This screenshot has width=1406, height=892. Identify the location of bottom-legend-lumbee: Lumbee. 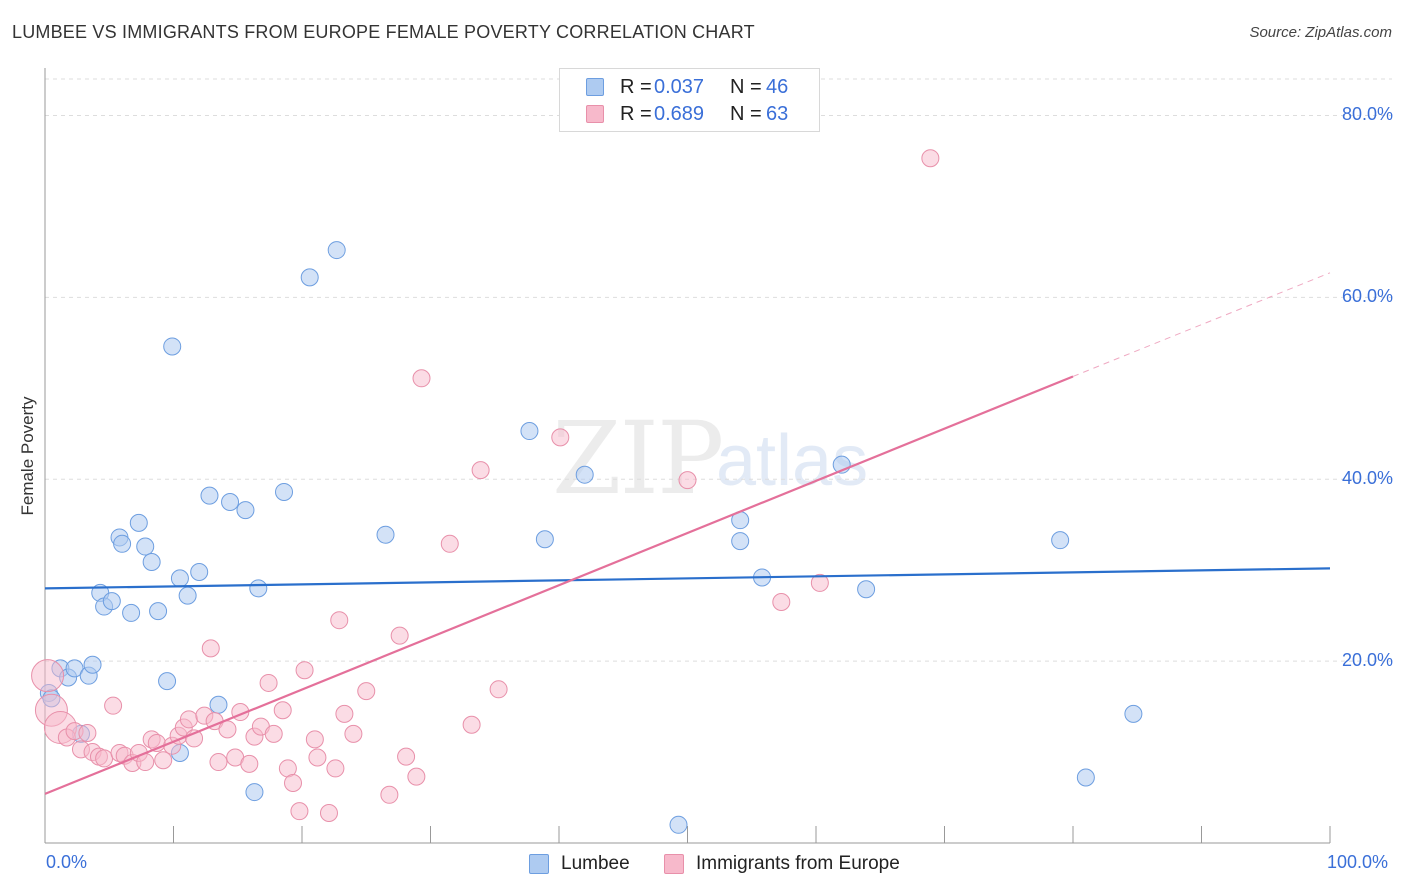
(579, 864).